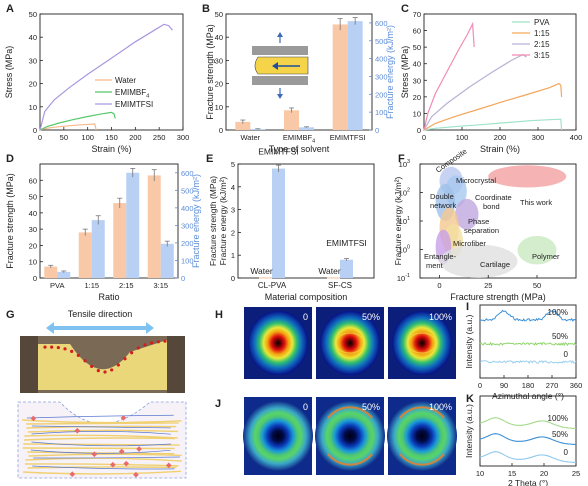 The height and width of the screenshot is (486, 588). What do you see at coordinates (476, 180) in the screenshot?
I see `panel-f-region-label-2: Microcrystal` at bounding box center [476, 180].